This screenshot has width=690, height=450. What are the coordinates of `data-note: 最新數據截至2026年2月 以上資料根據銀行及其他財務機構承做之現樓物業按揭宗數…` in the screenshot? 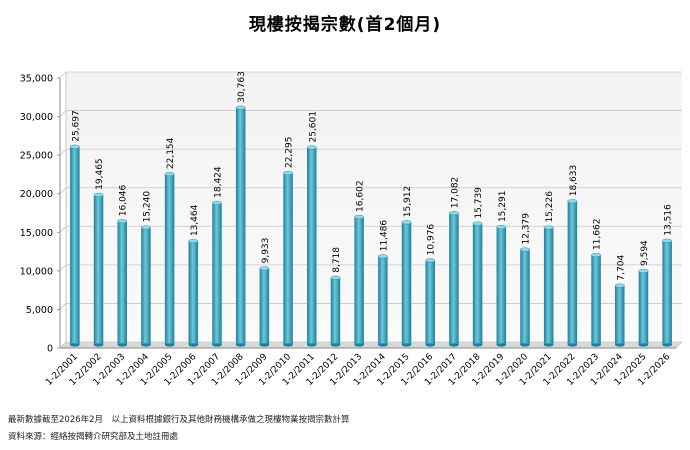 It's located at (179, 420).